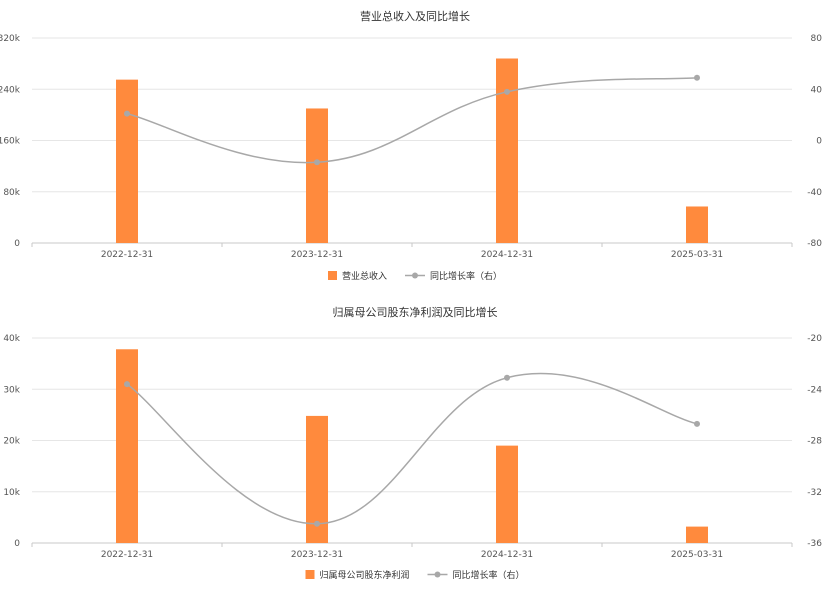 This screenshot has width=830, height=591. Describe the element at coordinates (817, 39) in the screenshot. I see `y-right-tick-label: 80` at that location.